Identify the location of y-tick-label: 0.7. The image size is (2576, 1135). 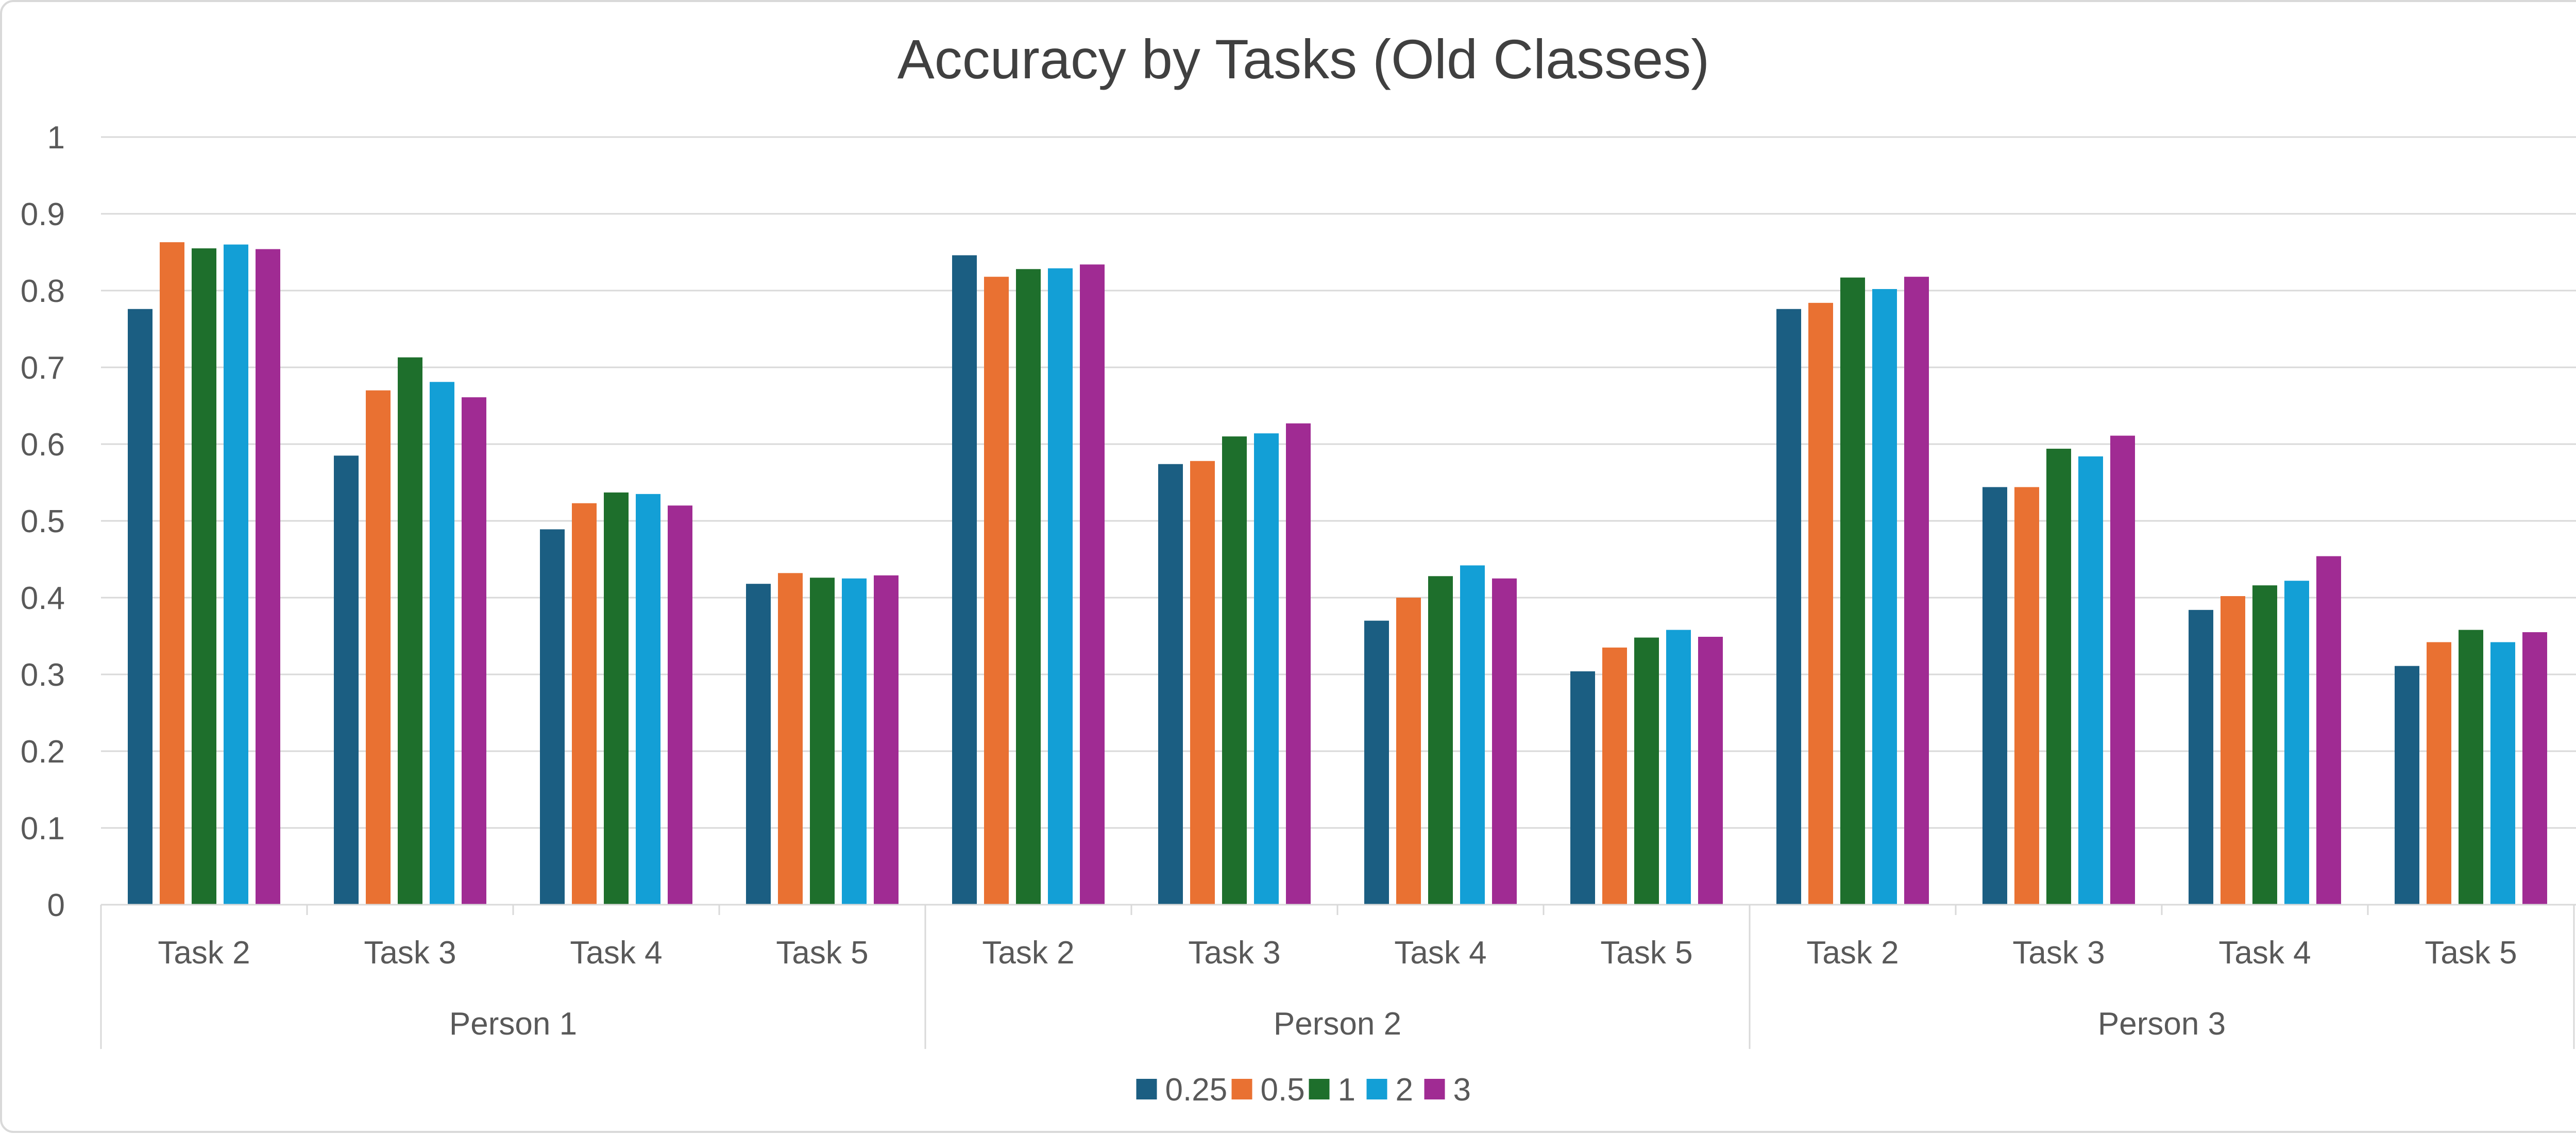
(43, 368).